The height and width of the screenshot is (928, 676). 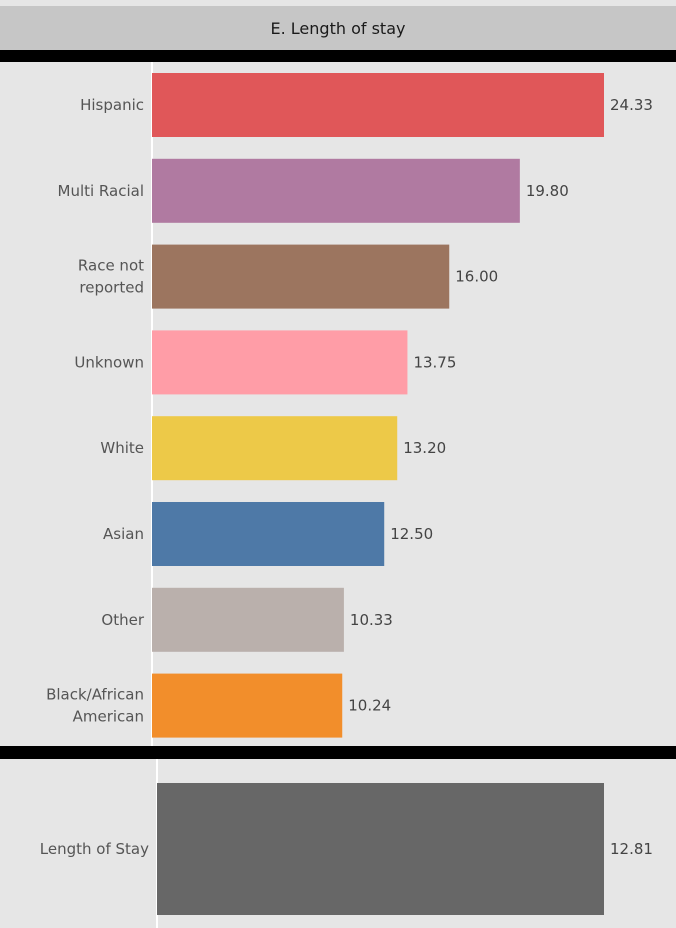 What do you see at coordinates (411, 534) in the screenshot?
I see `value-label-asian: 12.50` at bounding box center [411, 534].